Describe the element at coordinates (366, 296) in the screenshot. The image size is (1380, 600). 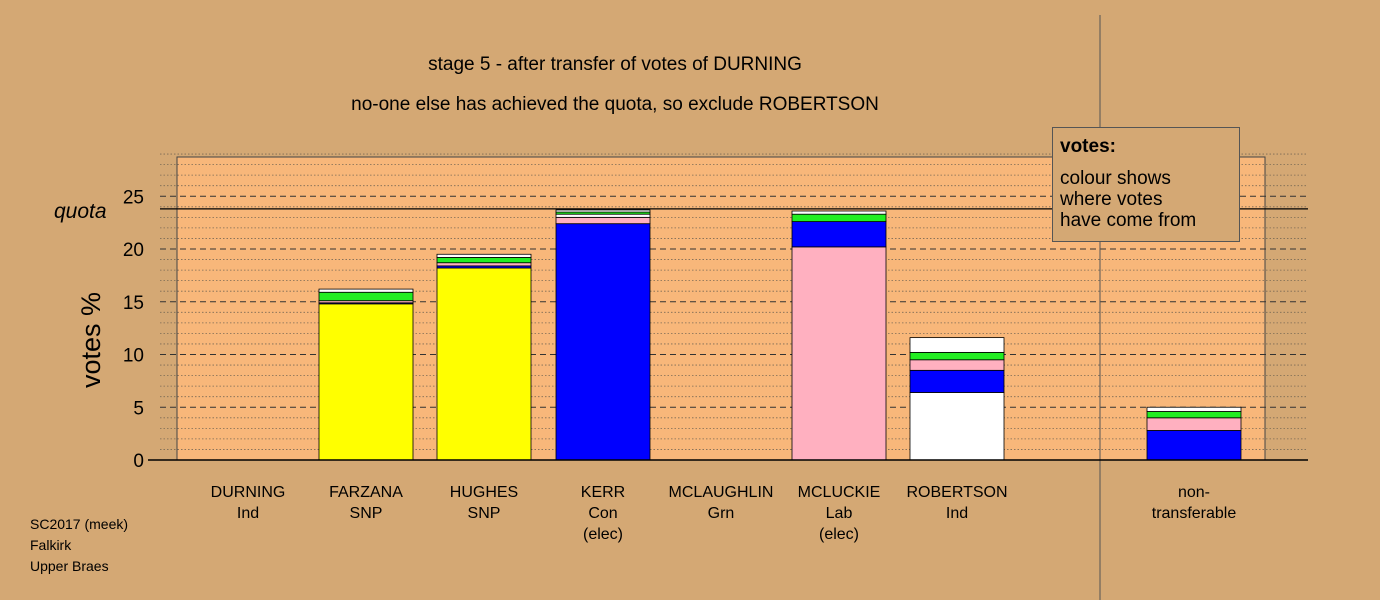
I see `bar-farzana-segment-grn` at that location.